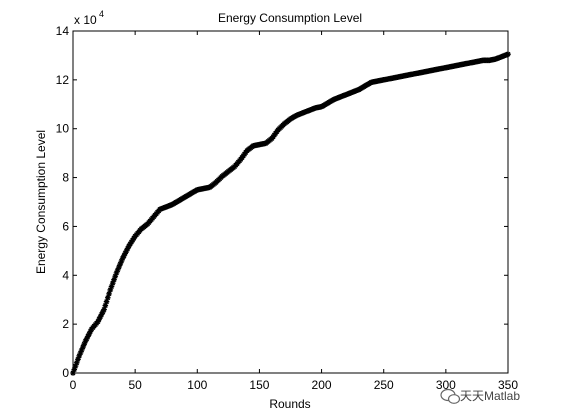 Image resolution: width=561 pixels, height=420 pixels. I want to click on y-exponent-label: x 10 4, so click(89, 18).